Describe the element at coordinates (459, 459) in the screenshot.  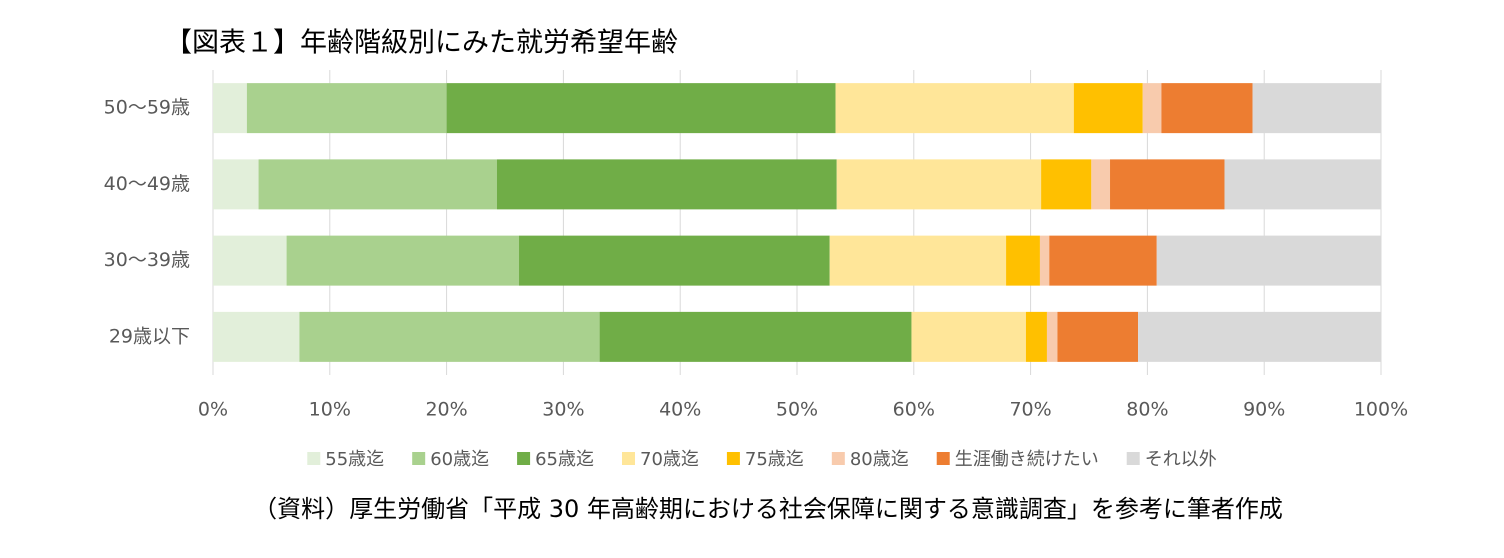
I see `legend-label: 60歳迄` at that location.